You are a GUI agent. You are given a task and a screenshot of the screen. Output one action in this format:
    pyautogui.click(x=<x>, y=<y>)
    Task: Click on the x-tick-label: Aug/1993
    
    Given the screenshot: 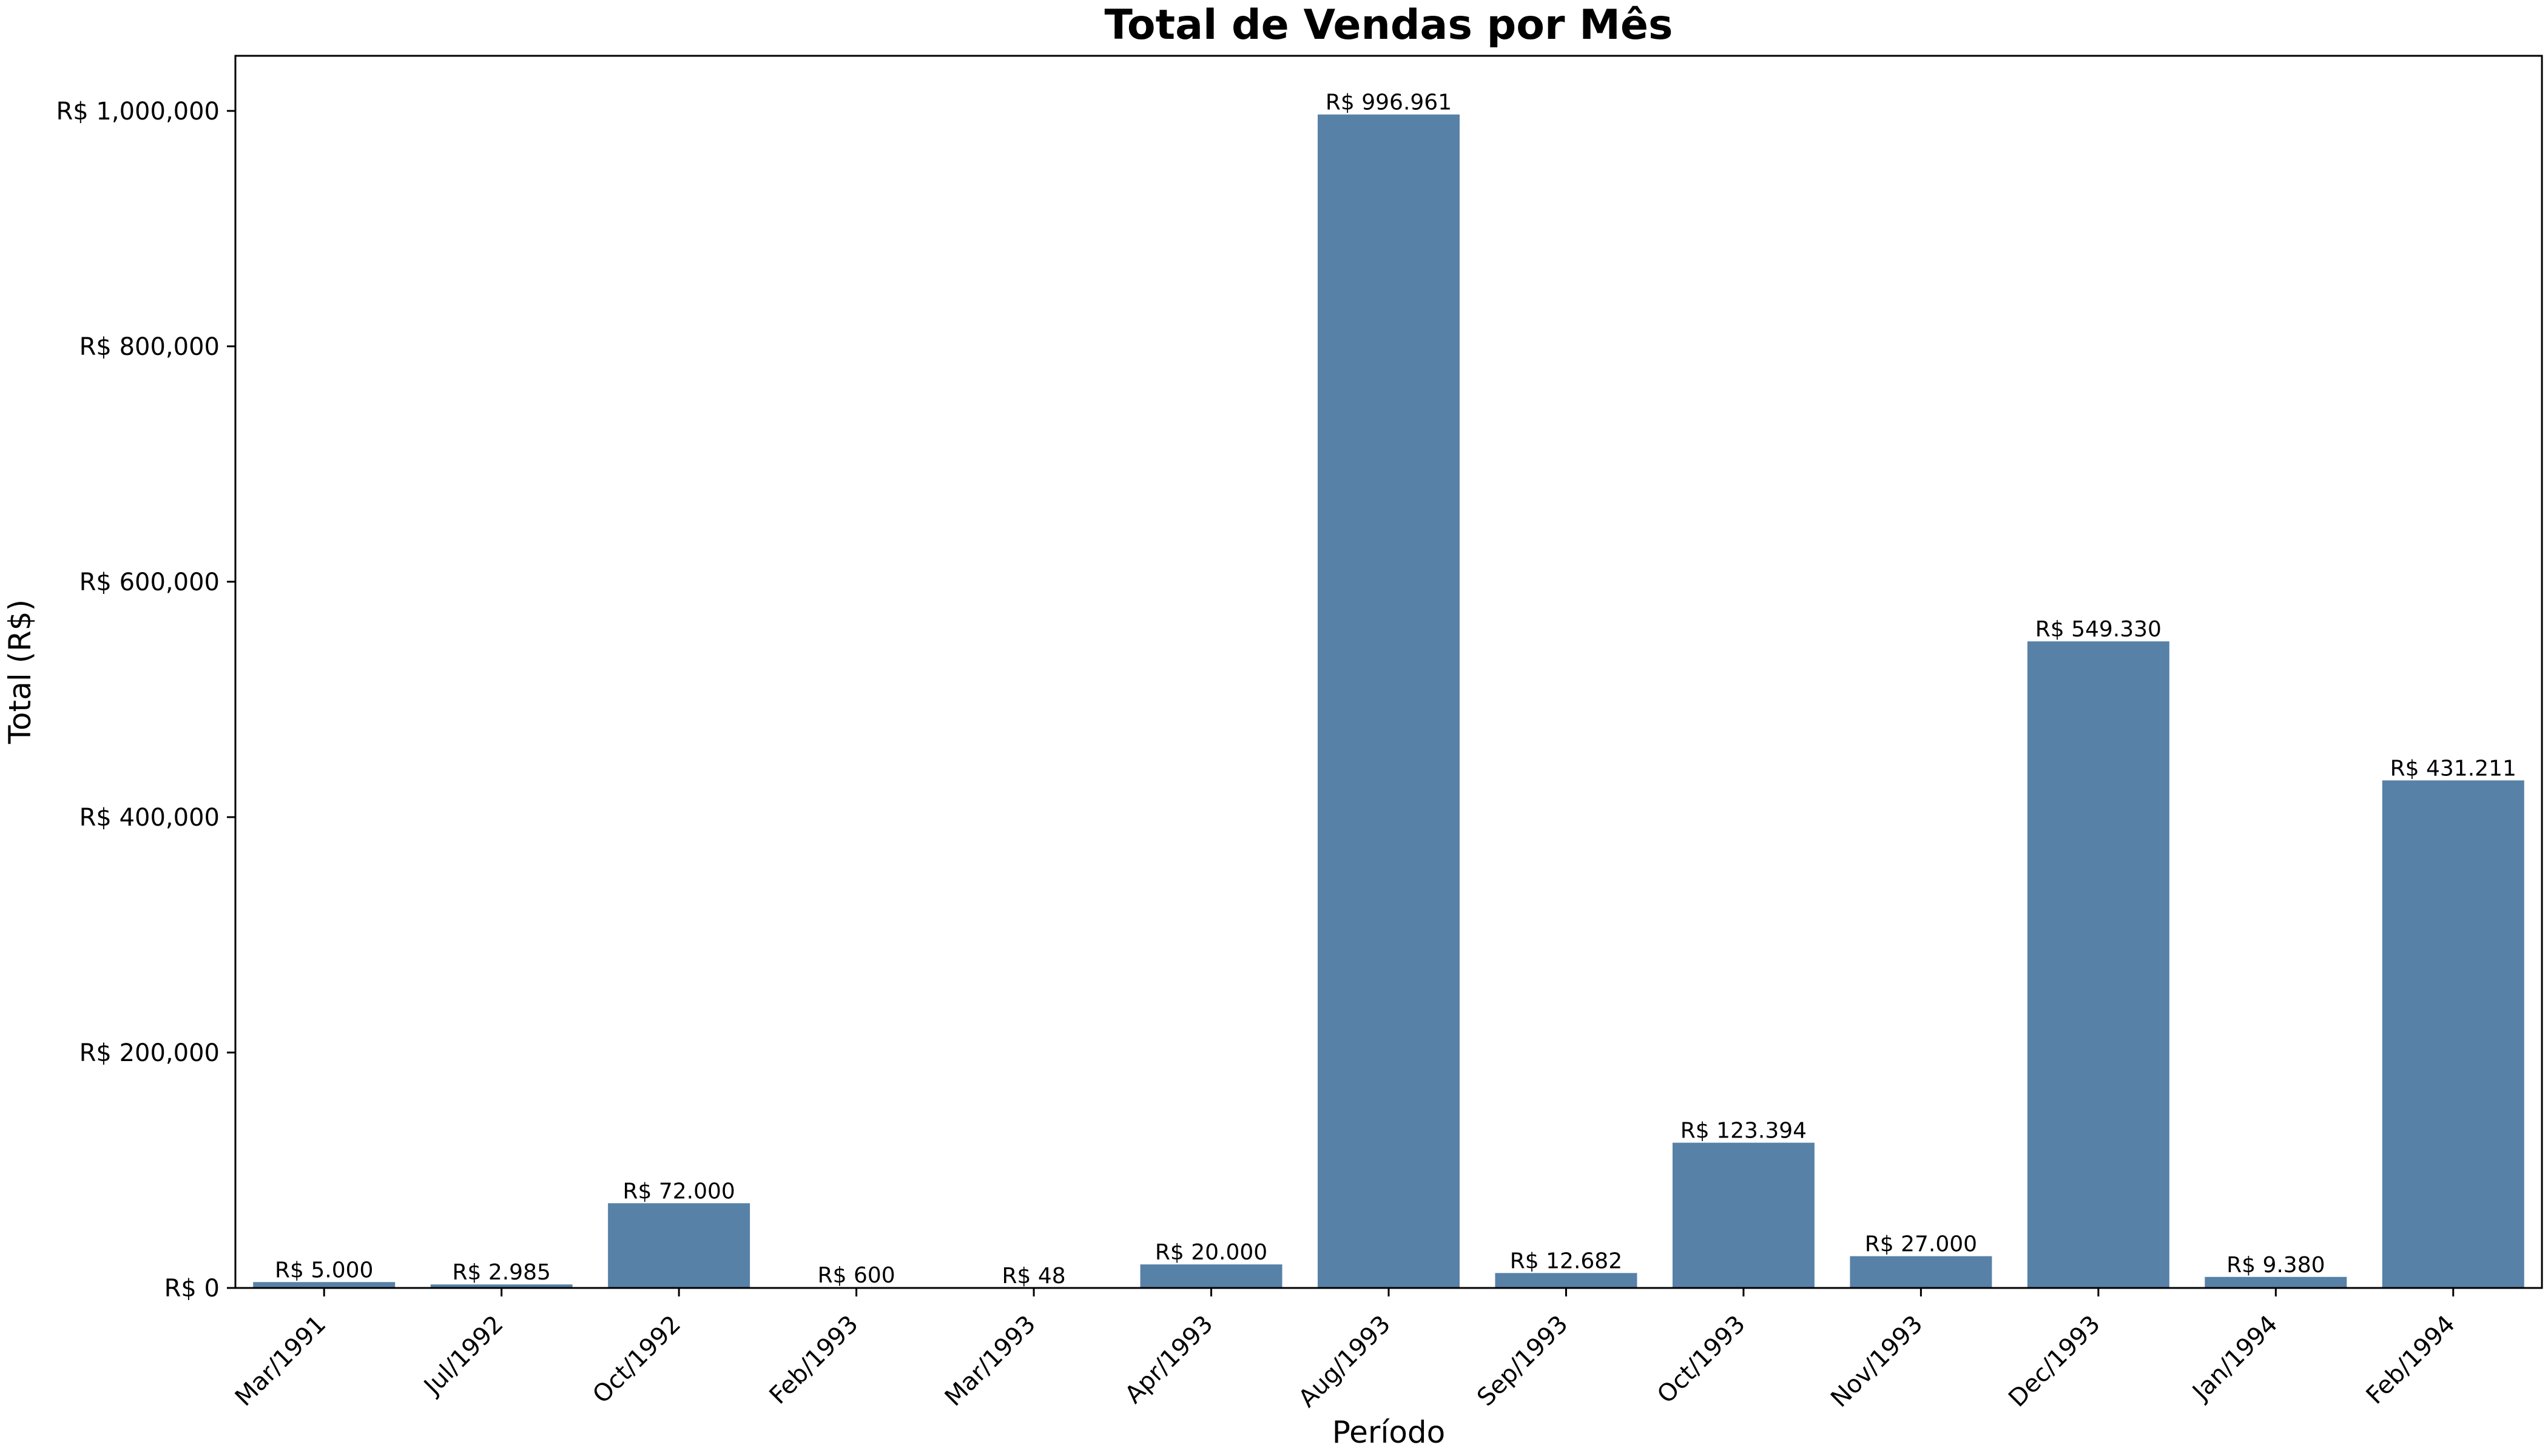 What is the action you would take?
    pyautogui.click(x=1344, y=1361)
    